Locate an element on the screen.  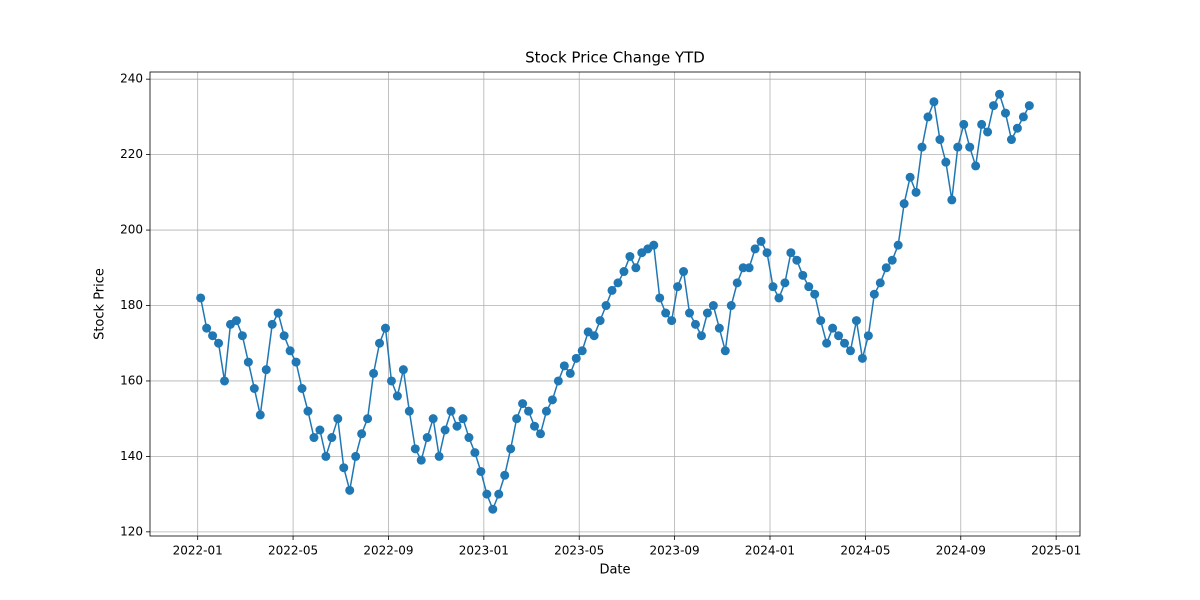
x-tick-label: 2023-01 is located at coordinates (484, 551).